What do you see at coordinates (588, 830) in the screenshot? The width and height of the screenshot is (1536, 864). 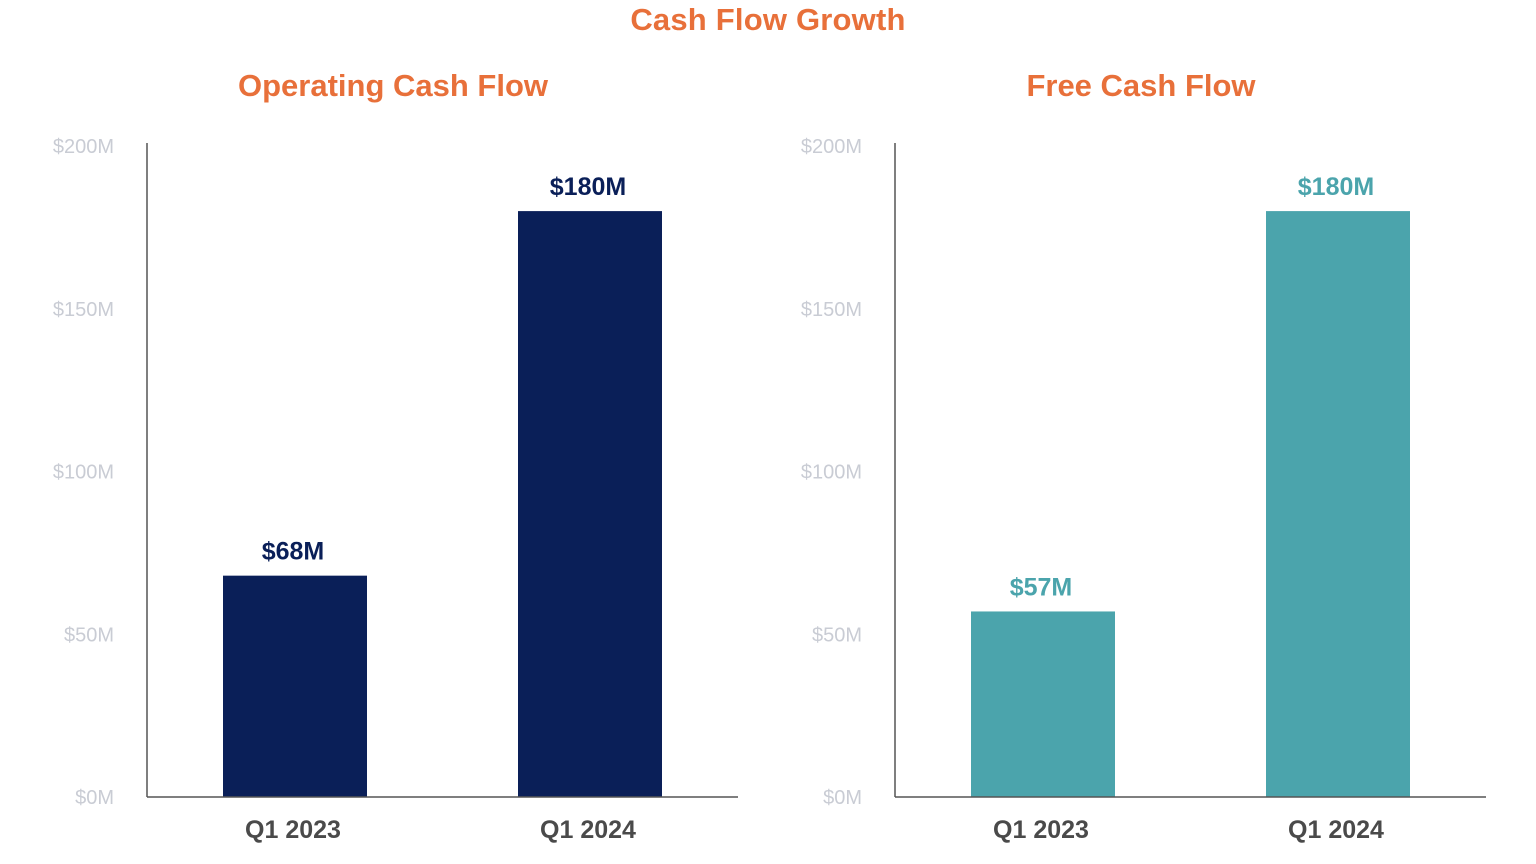 I see `operating-category-label: Q1 2024` at bounding box center [588, 830].